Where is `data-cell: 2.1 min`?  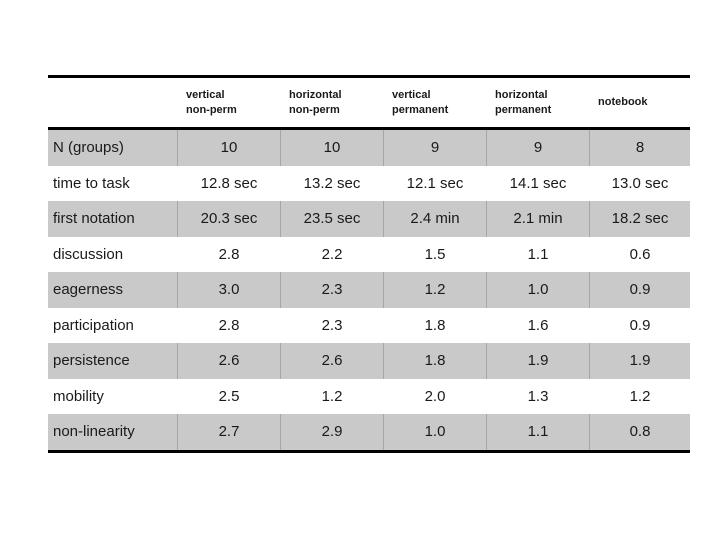
data-cell: 2.1 min is located at coordinates (537, 219).